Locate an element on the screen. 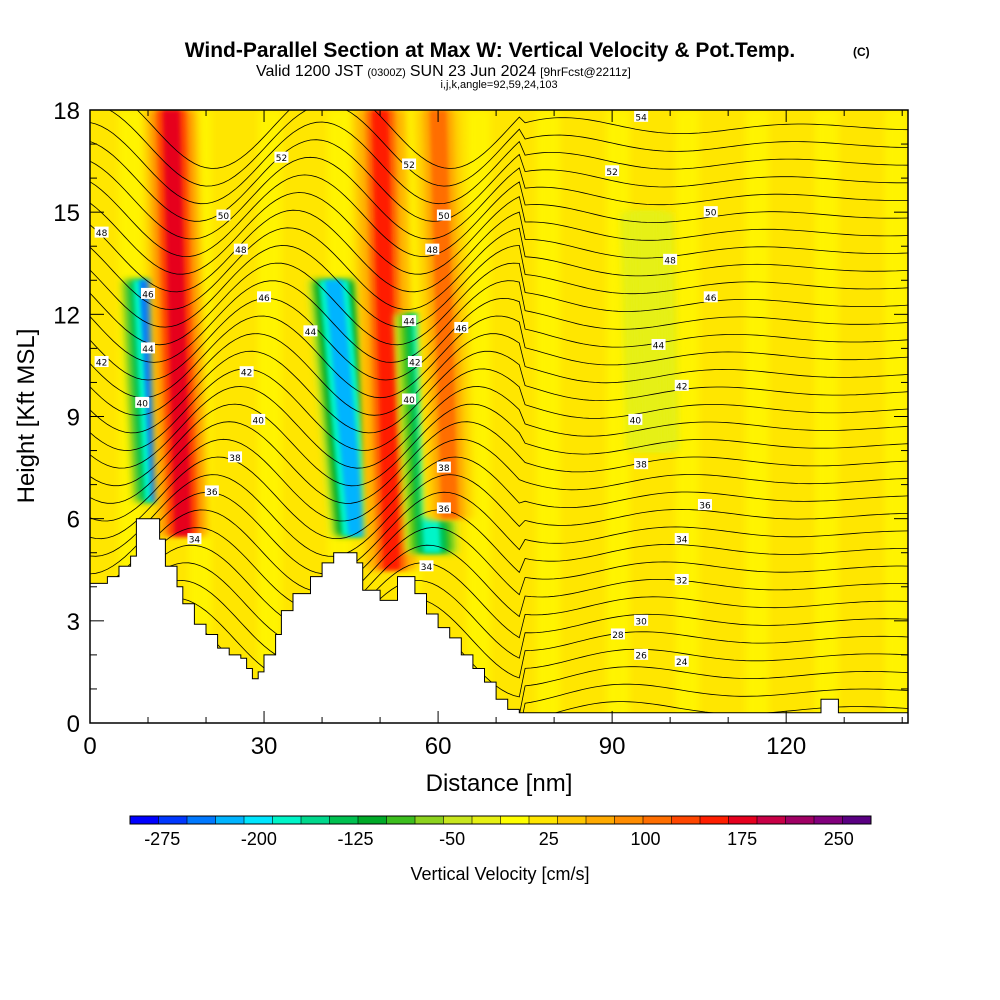  theta-contour-label: 28 is located at coordinates (617, 634).